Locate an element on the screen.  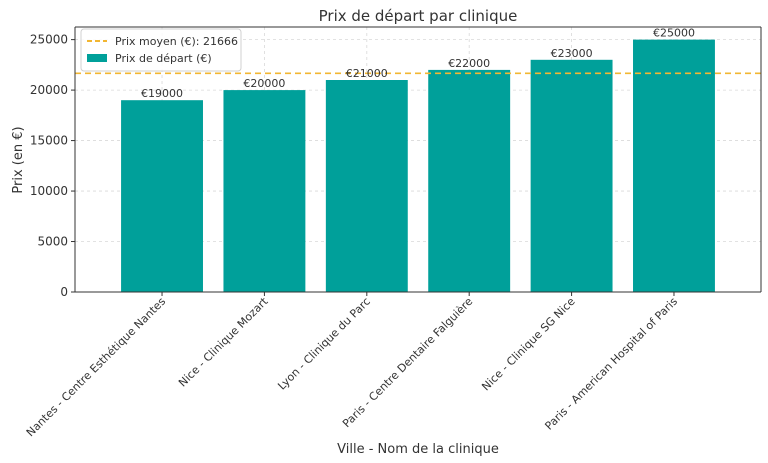
x-tick-label: Nice - Clinique SG Nice is located at coordinates (528, 344).